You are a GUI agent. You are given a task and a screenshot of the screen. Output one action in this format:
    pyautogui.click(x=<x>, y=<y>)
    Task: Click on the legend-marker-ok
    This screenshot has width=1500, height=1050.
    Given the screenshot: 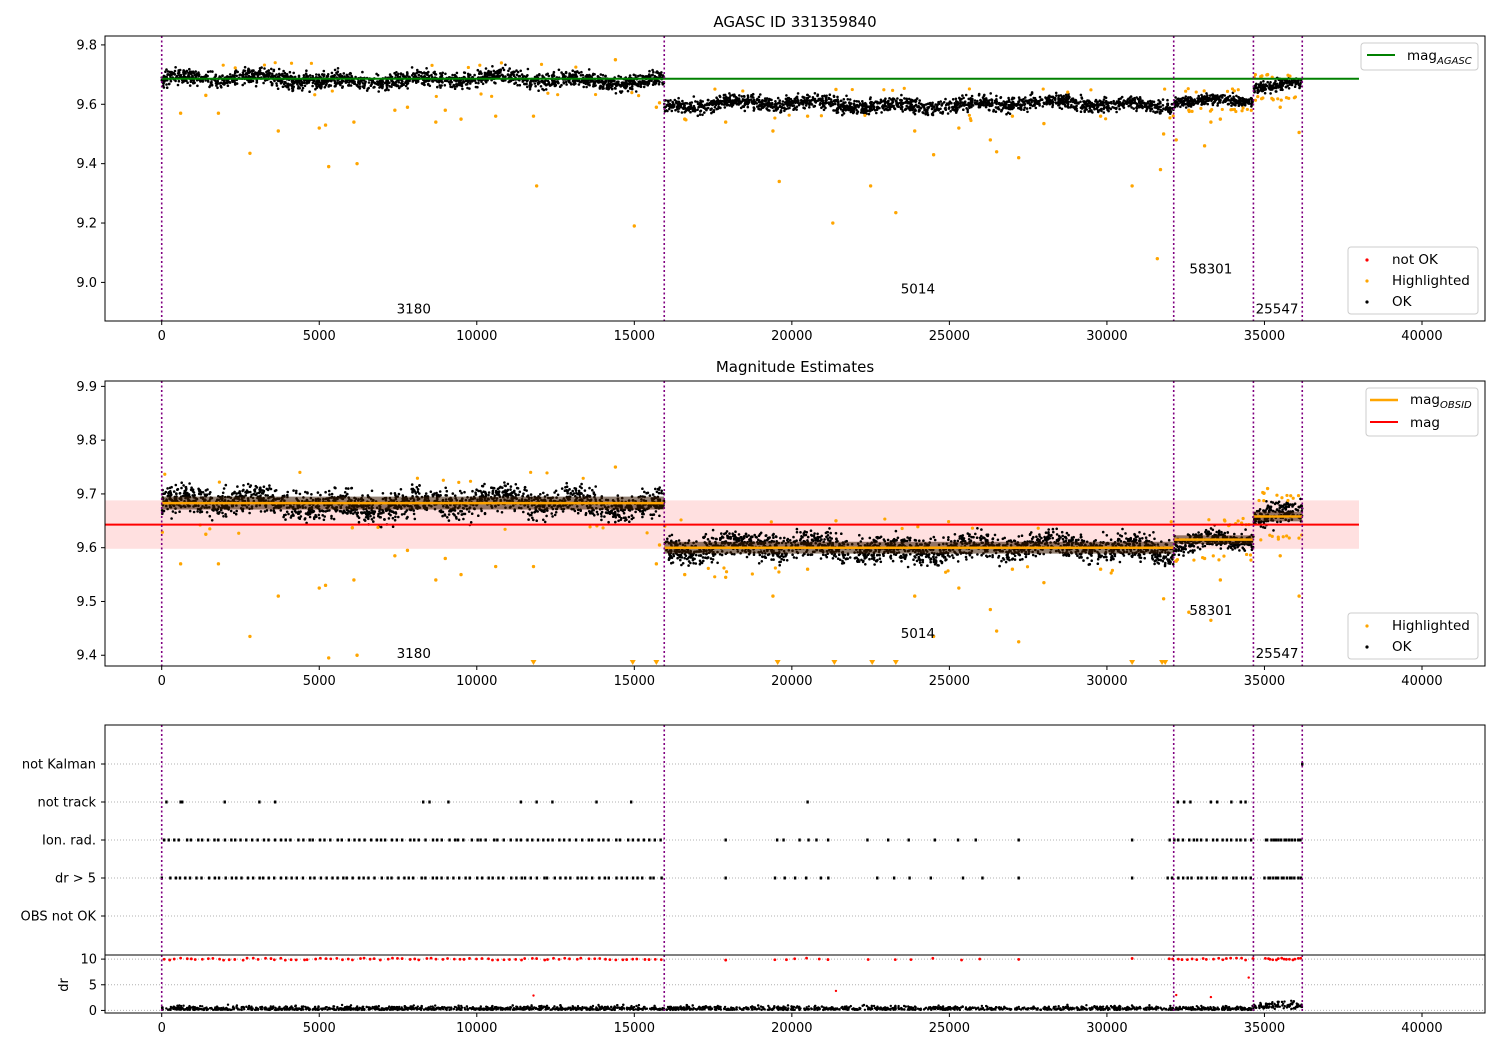 What is the action you would take?
    pyautogui.click(x=1367, y=302)
    